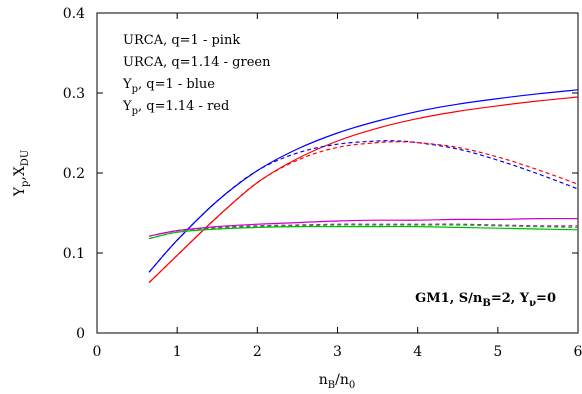 The height and width of the screenshot is (394, 582). I want to click on model-annotation: GM1, S/nB=2, Yν=0, so click(485, 300).